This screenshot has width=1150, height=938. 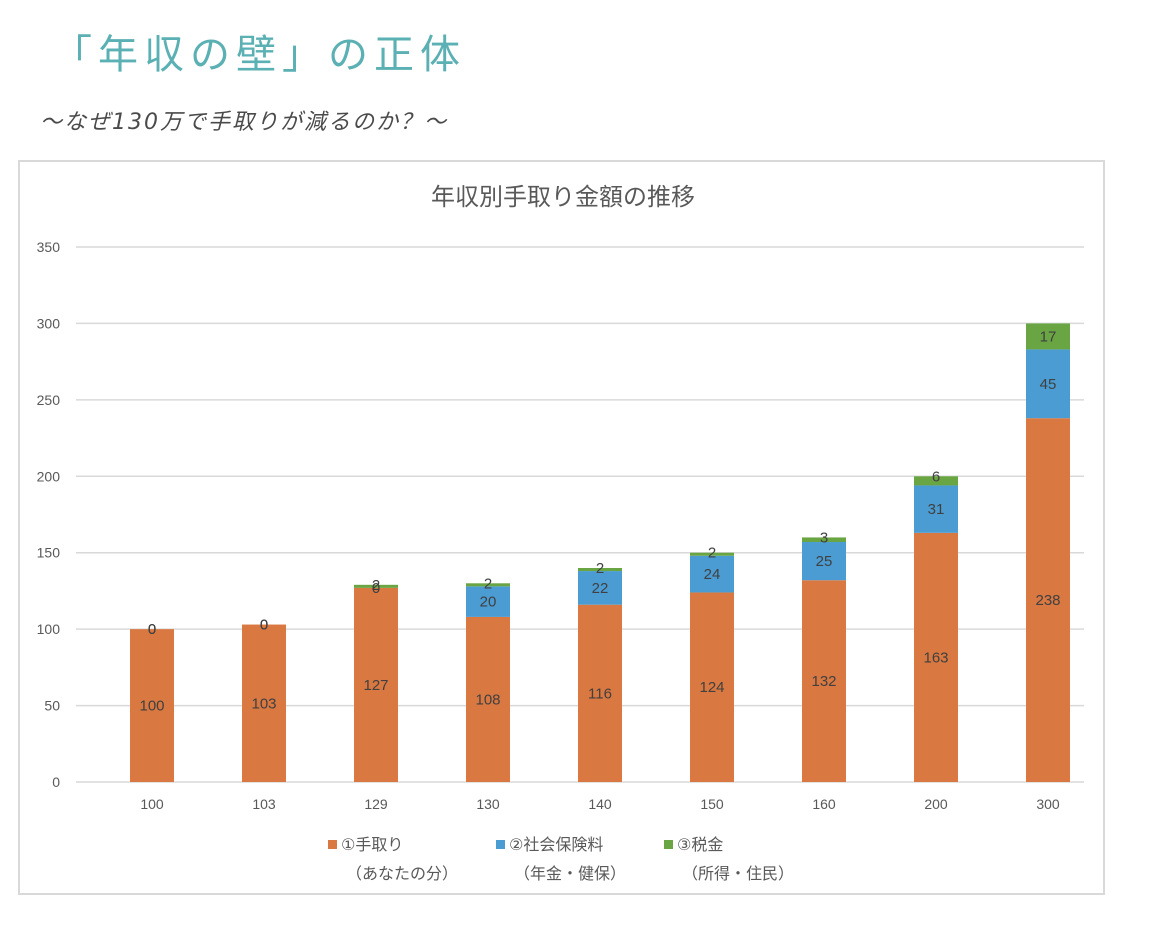 I want to click on y-tick-label: 50, so click(x=52, y=706).